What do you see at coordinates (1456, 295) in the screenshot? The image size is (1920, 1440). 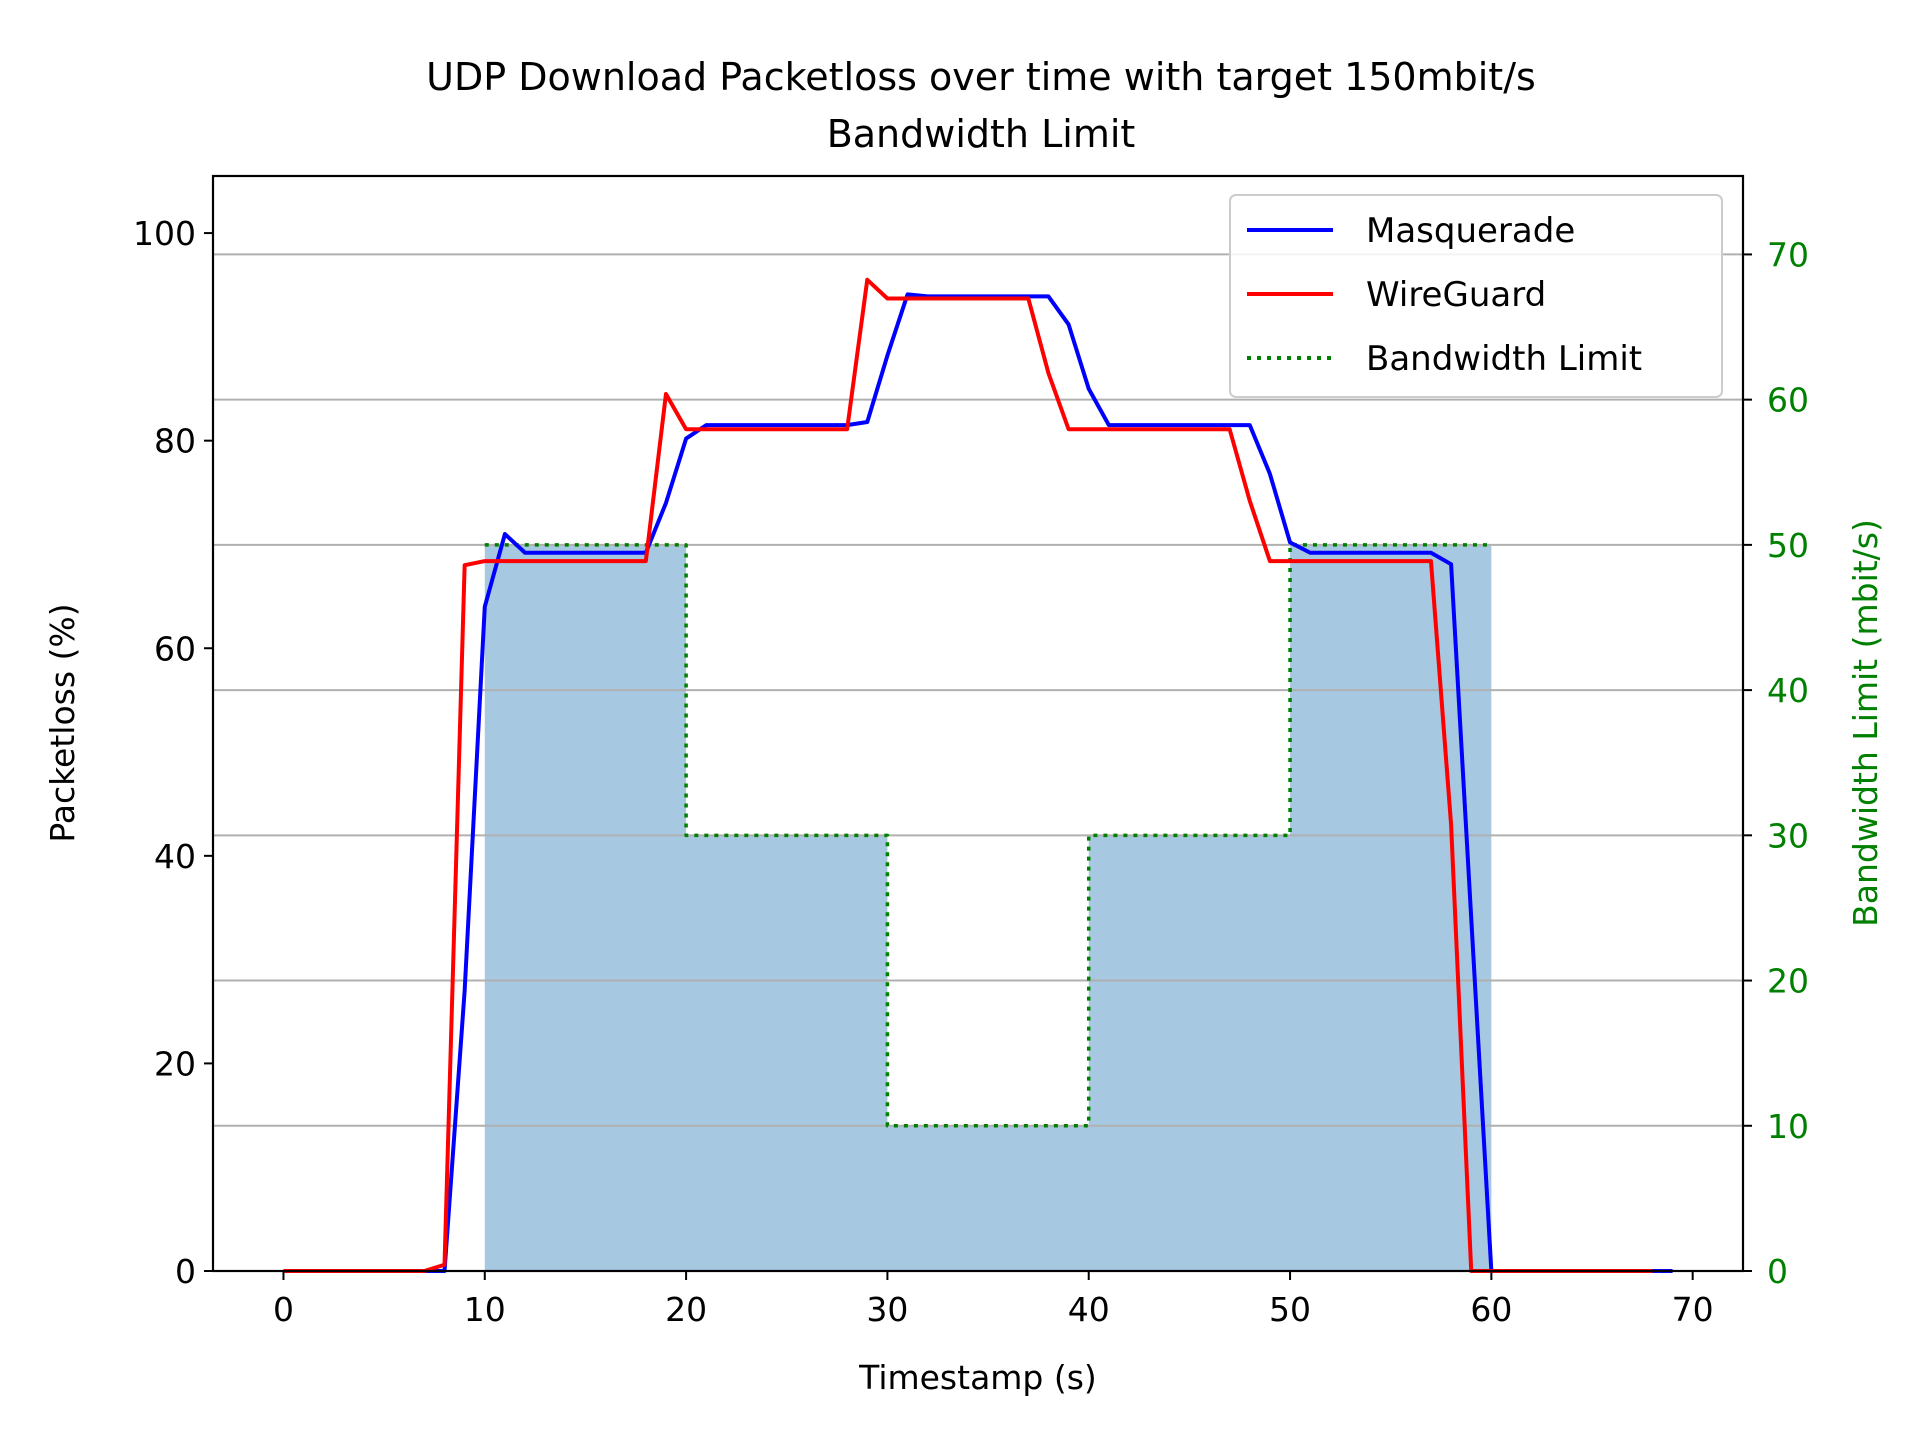 I see `legend-label-wireguard: WireGuard` at bounding box center [1456, 295].